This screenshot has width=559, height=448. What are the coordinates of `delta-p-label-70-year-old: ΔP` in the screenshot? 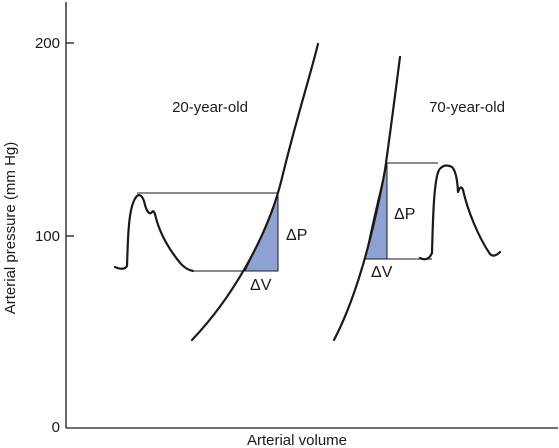 It's located at (404, 214).